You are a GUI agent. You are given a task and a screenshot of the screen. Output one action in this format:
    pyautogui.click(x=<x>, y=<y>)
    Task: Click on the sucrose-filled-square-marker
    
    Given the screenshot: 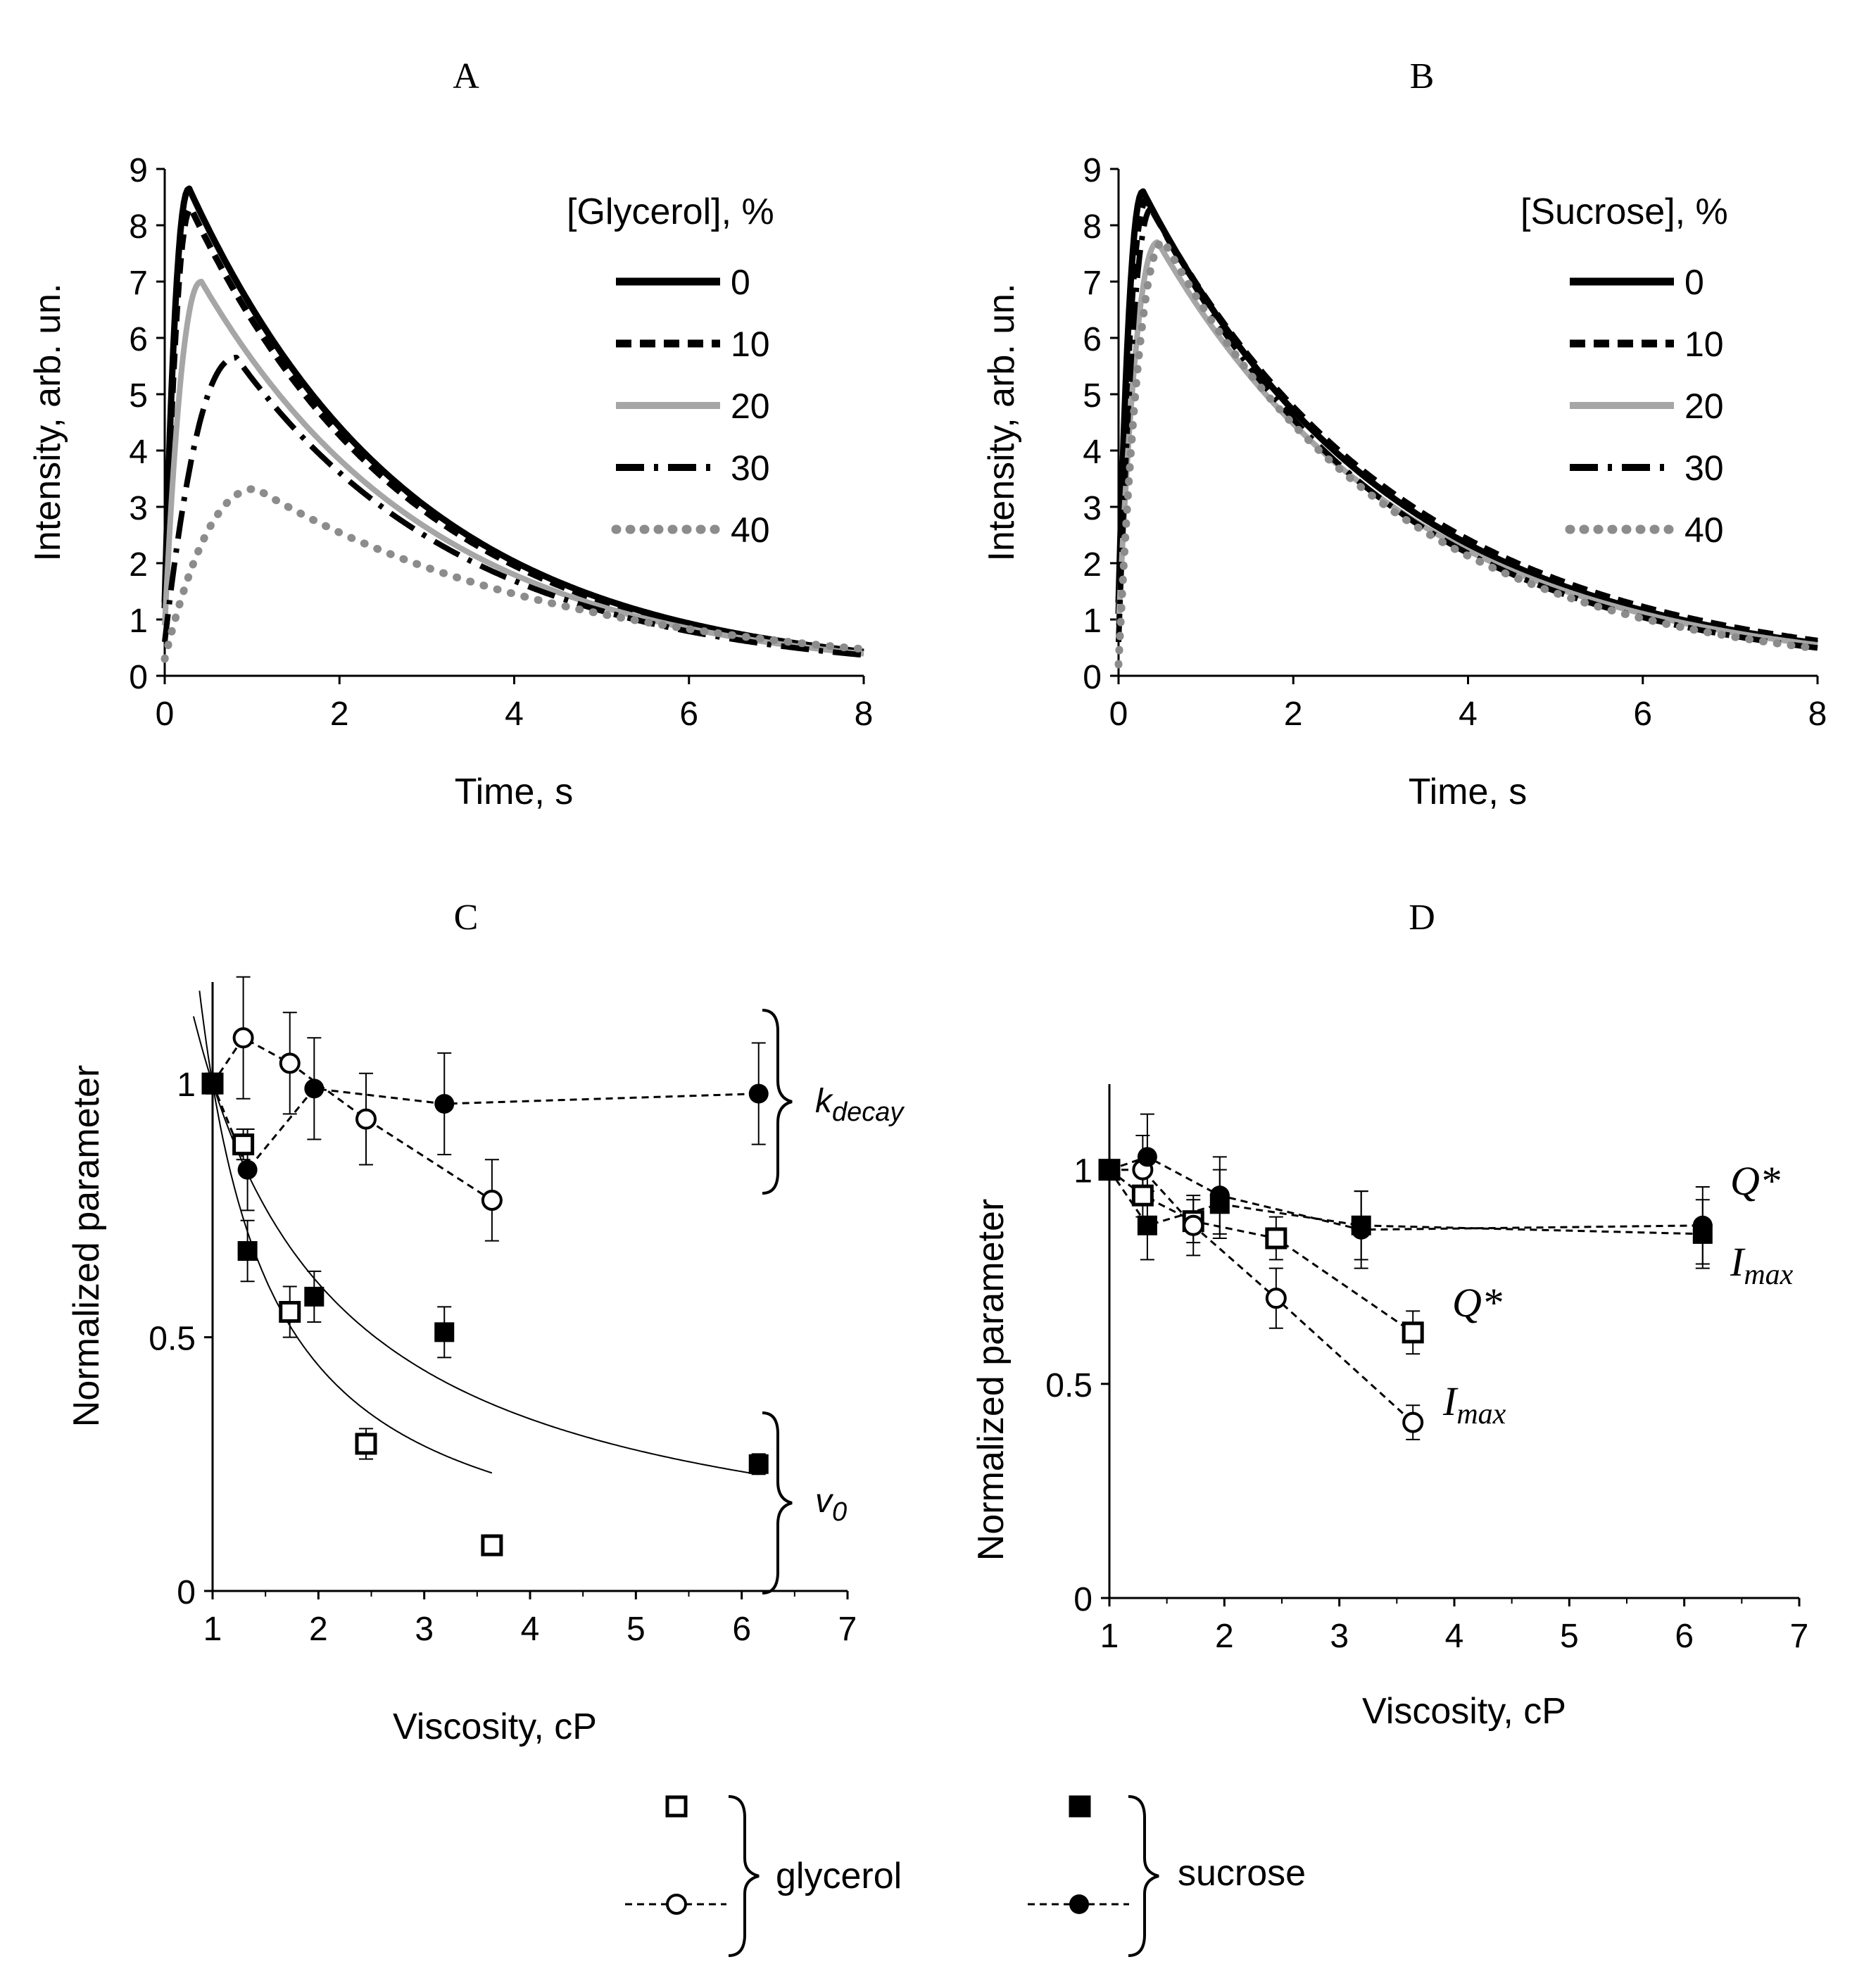 What is the action you would take?
    pyautogui.click(x=1080, y=1806)
    